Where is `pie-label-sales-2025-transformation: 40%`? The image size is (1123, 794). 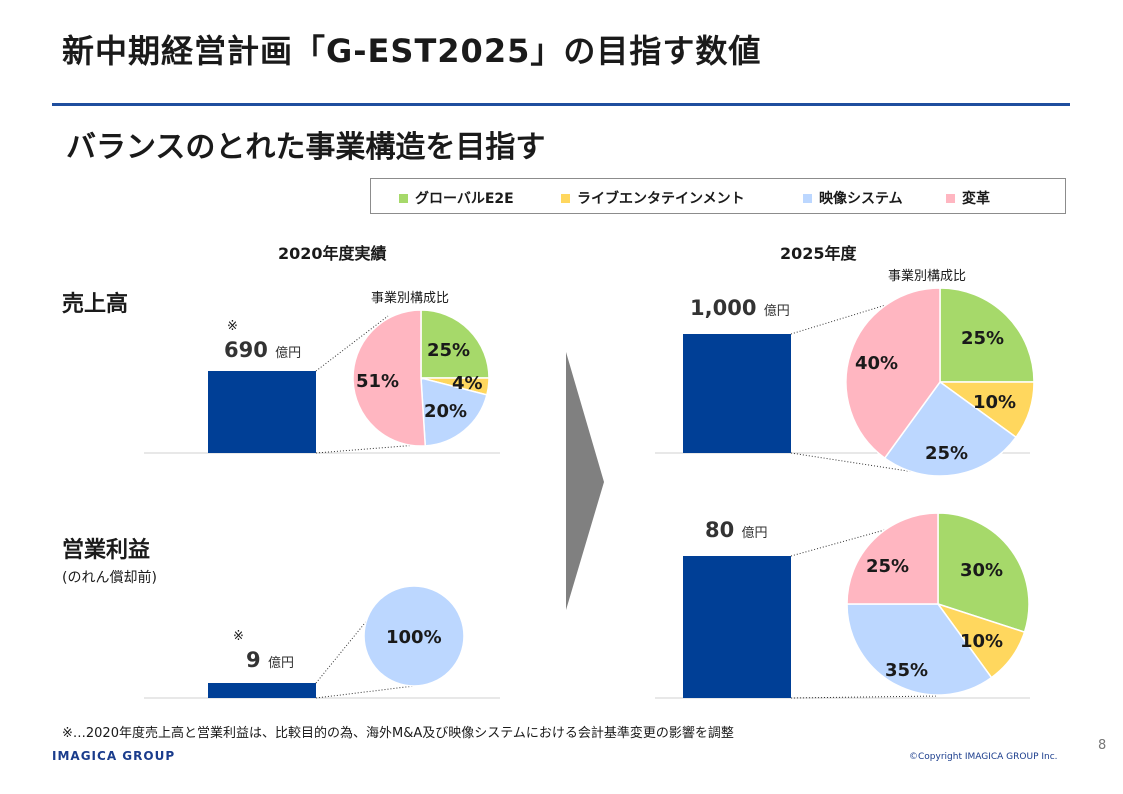 pie-label-sales-2025-transformation: 40% is located at coordinates (877, 363).